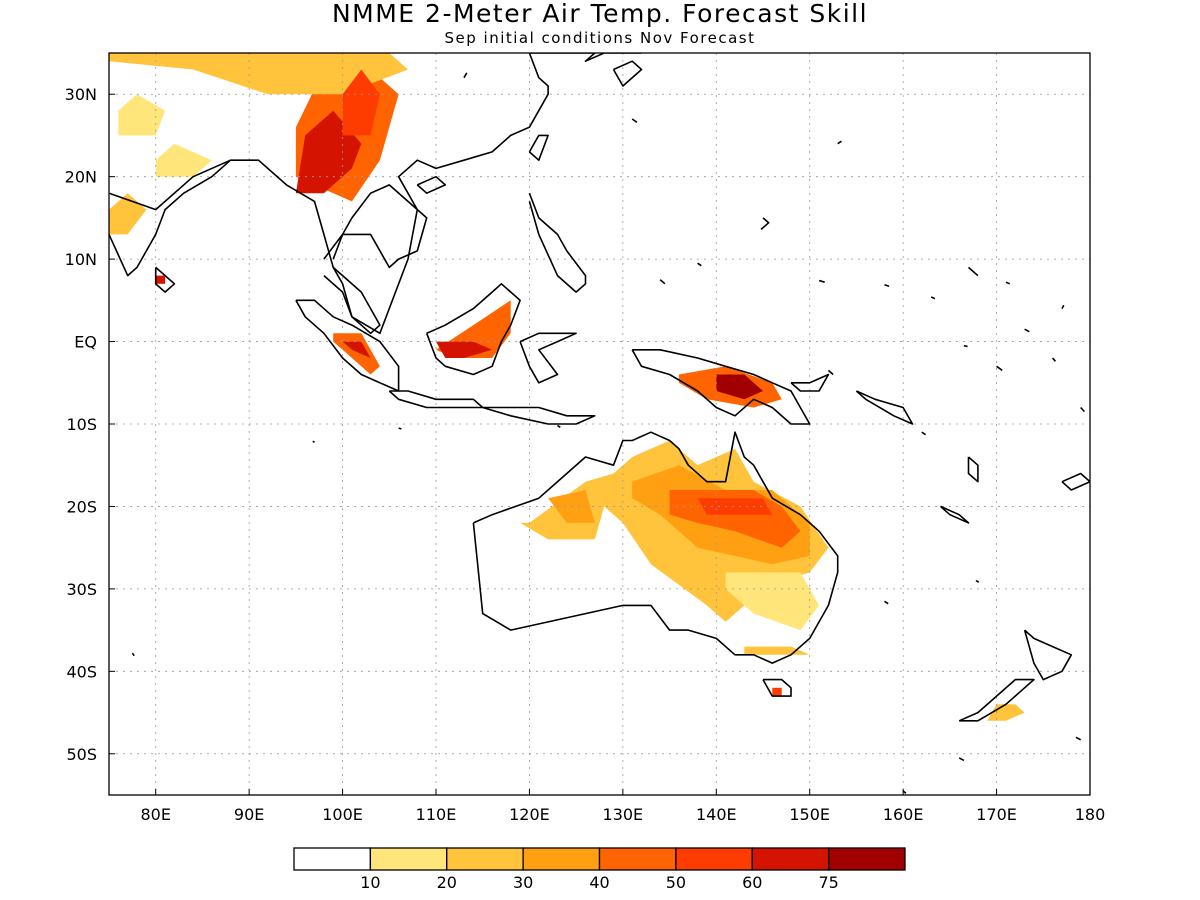 Image resolution: width=1200 pixels, height=900 pixels. I want to click on coastline-tasmania, so click(777, 687).